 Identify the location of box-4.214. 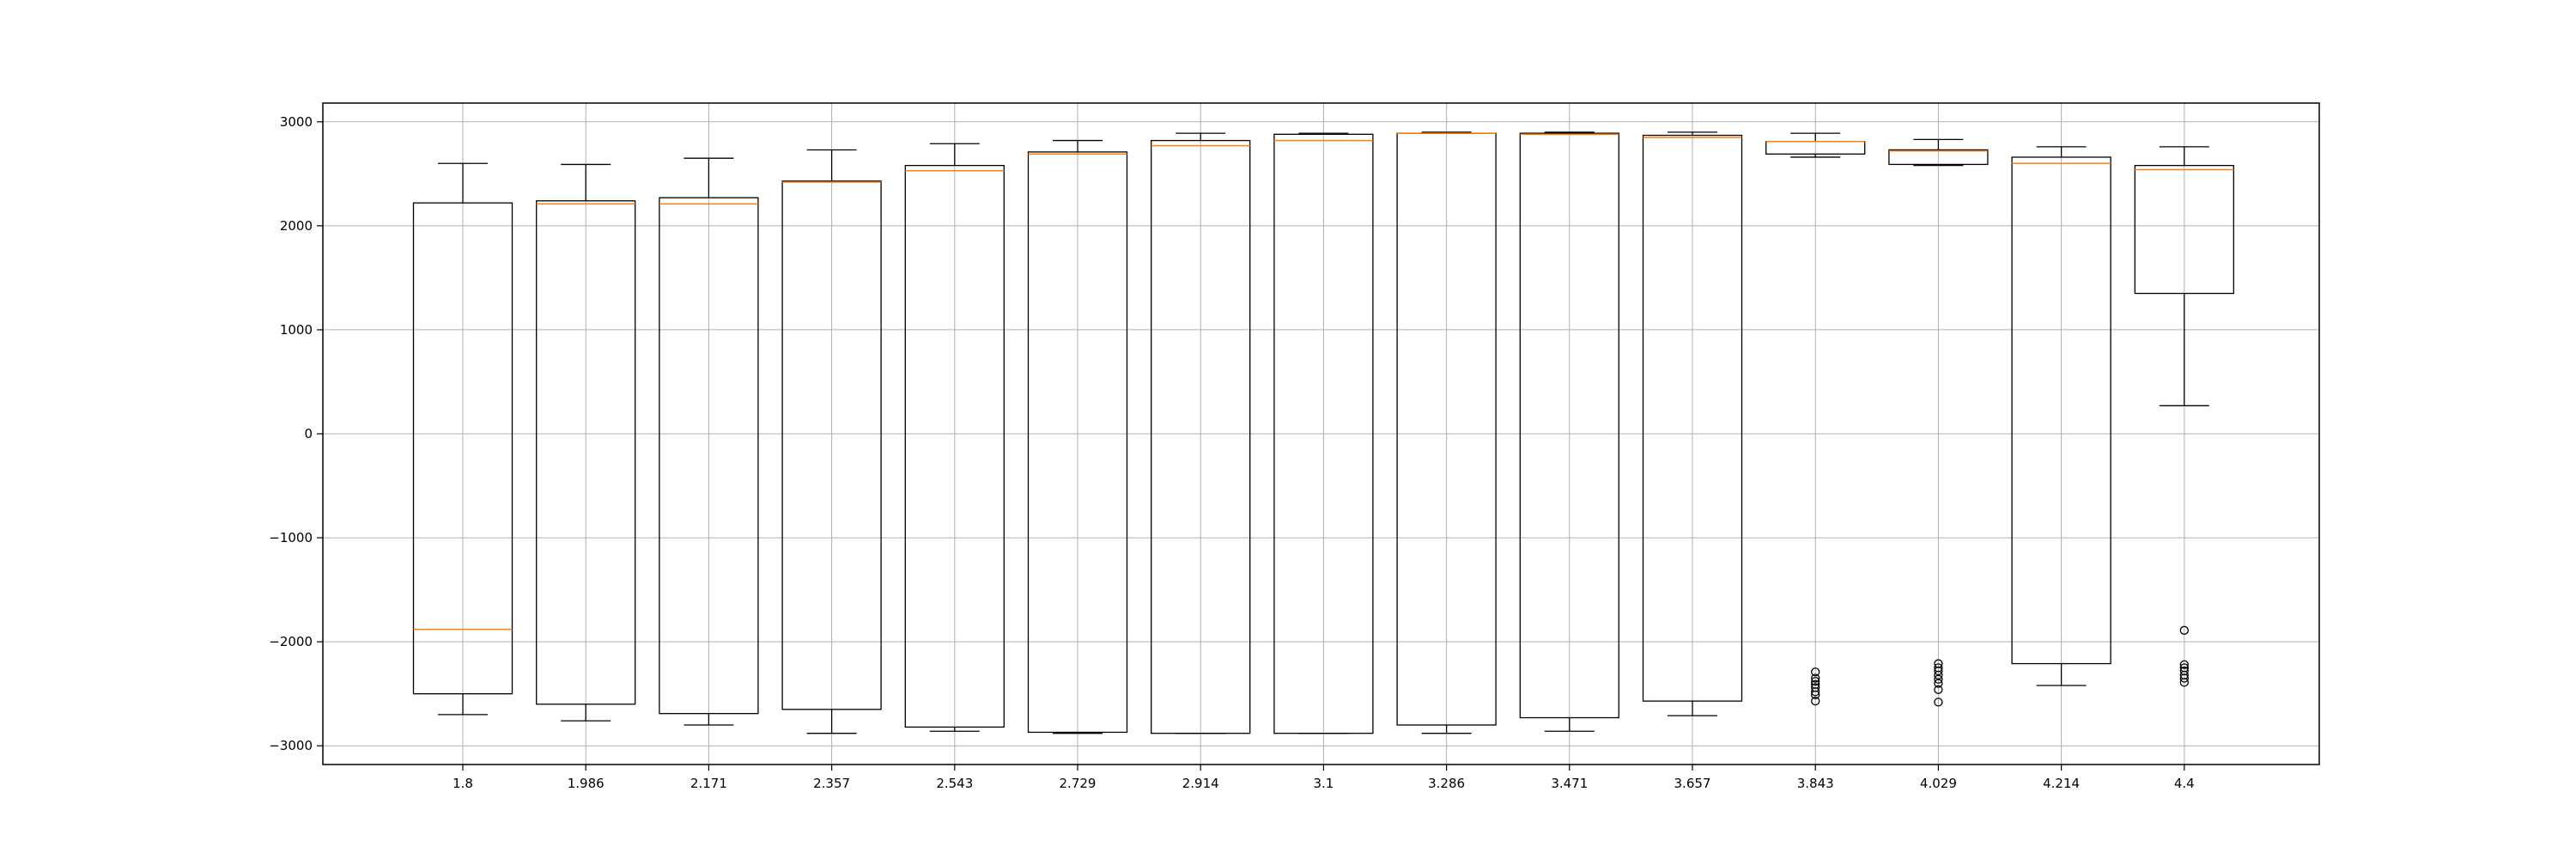
(2061, 416).